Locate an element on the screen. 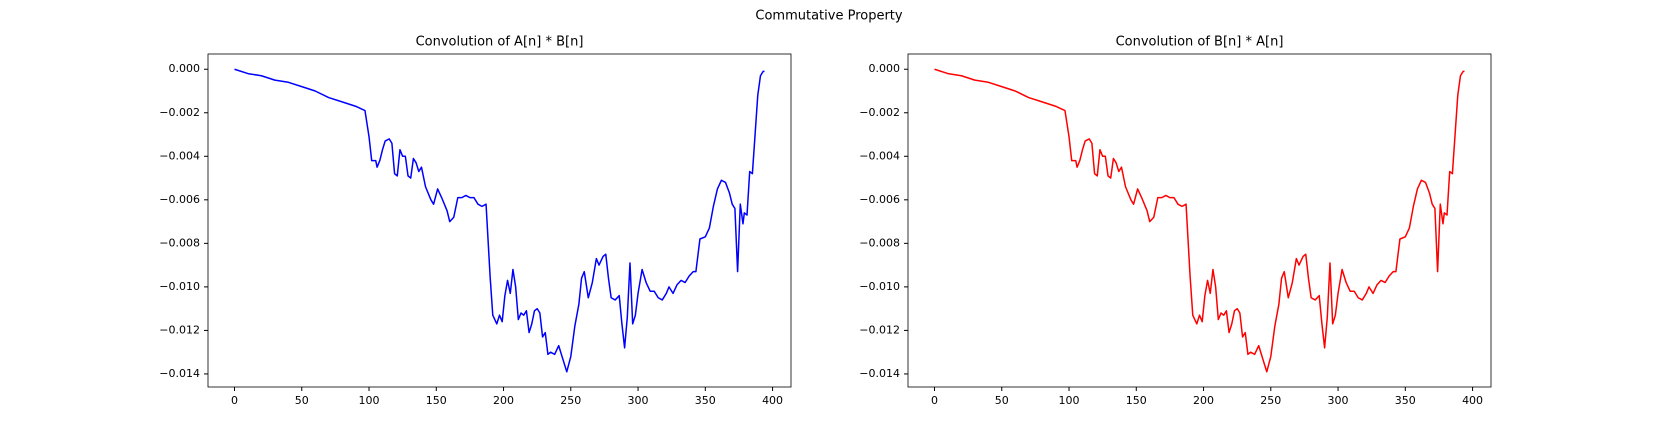  axes-title: Convolution of B[n] * A[n] is located at coordinates (1200, 42).